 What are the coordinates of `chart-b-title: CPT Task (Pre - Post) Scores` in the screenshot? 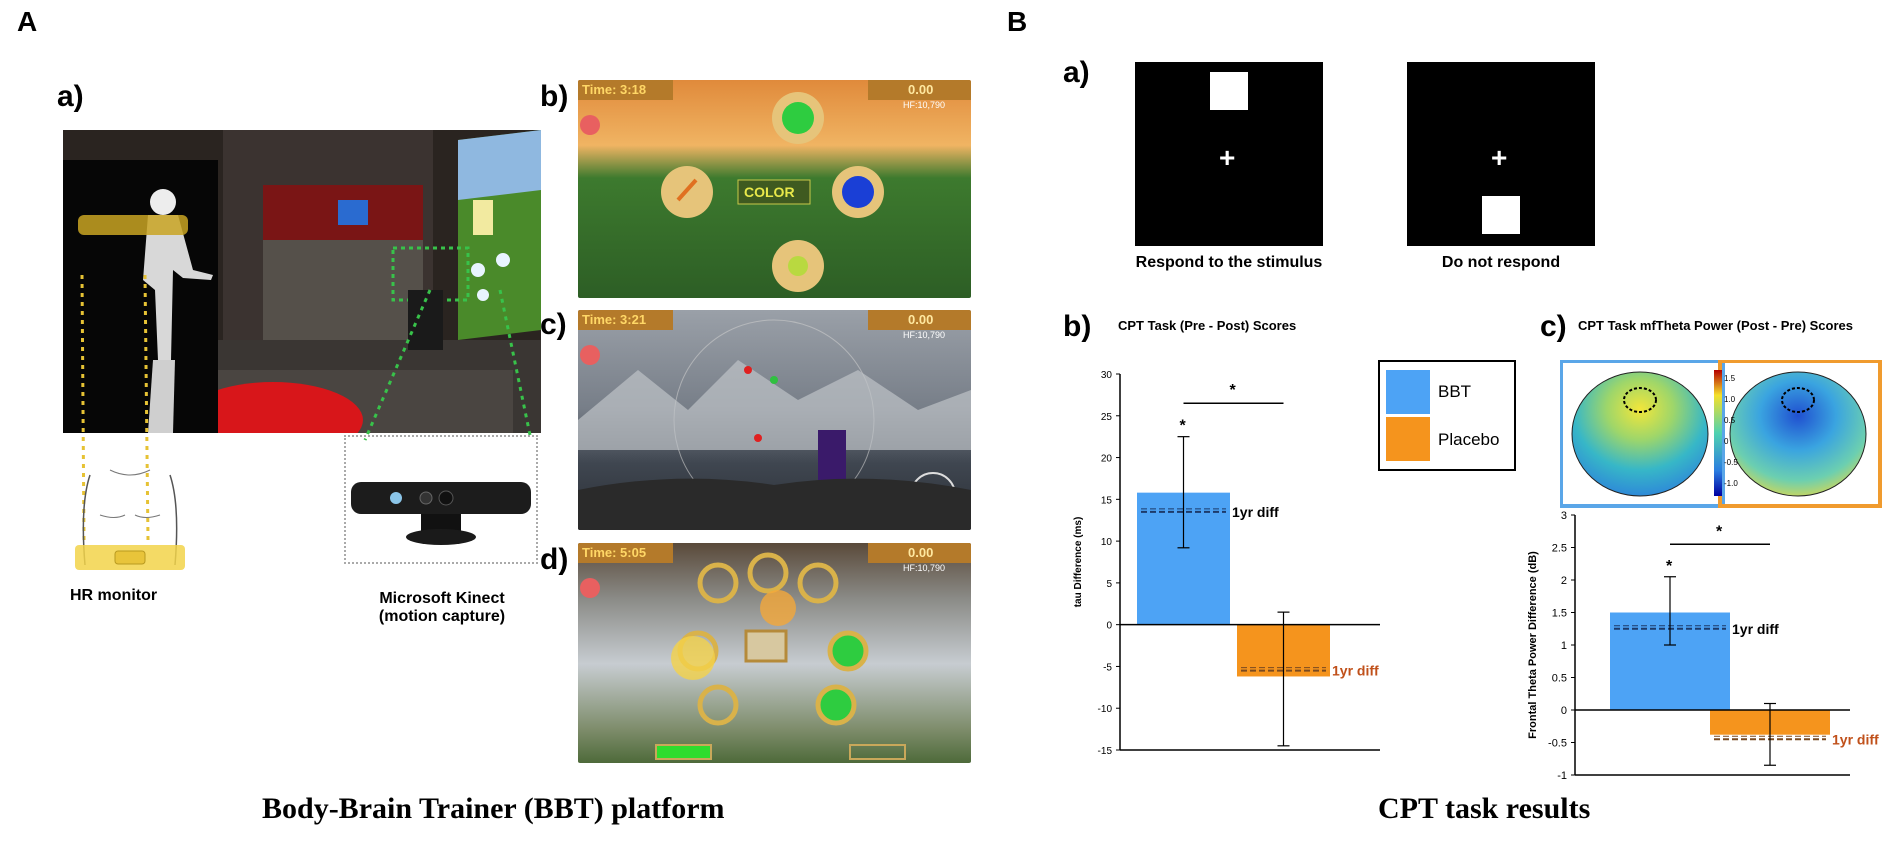 It's located at (1207, 325).